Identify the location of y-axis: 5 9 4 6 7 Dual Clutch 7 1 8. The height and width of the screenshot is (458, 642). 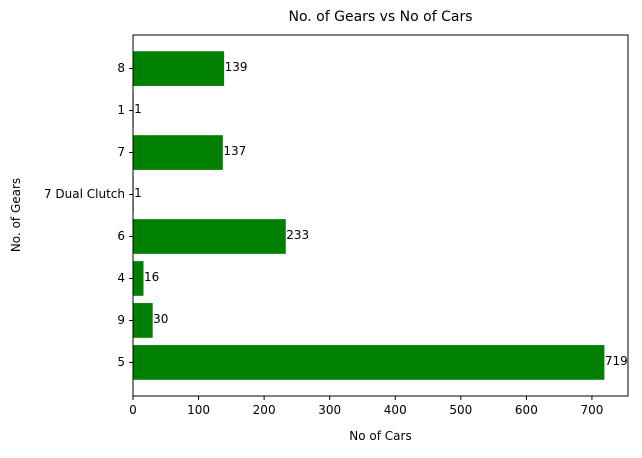
(88, 215).